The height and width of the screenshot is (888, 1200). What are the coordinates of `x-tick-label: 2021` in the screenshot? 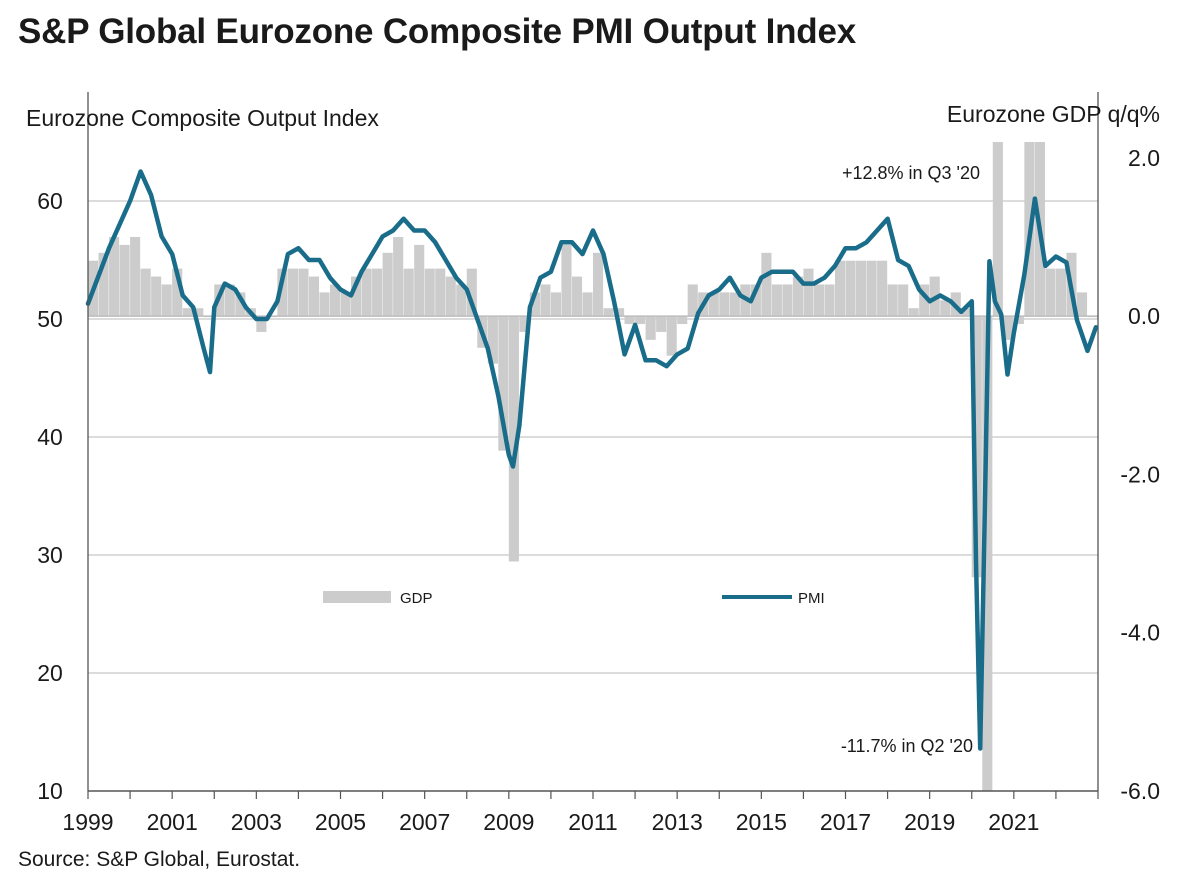 It's located at (1013, 822).